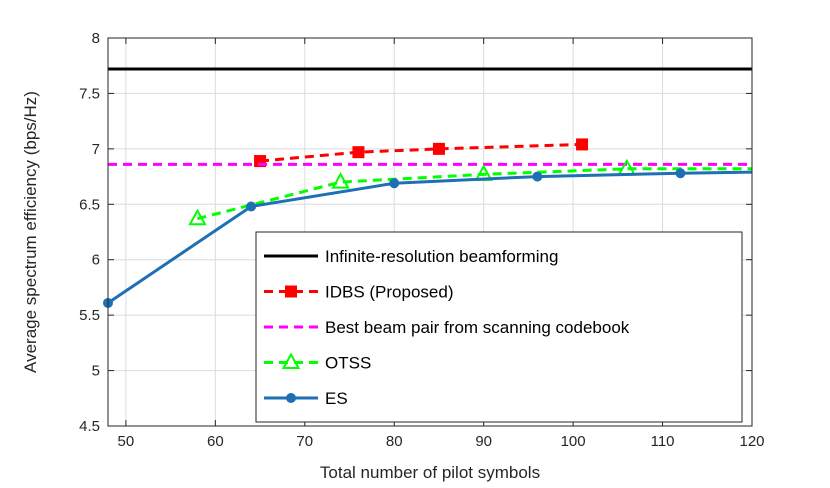 The image size is (830, 488). What do you see at coordinates (215, 441) in the screenshot?
I see `x-tick-label: 60` at bounding box center [215, 441].